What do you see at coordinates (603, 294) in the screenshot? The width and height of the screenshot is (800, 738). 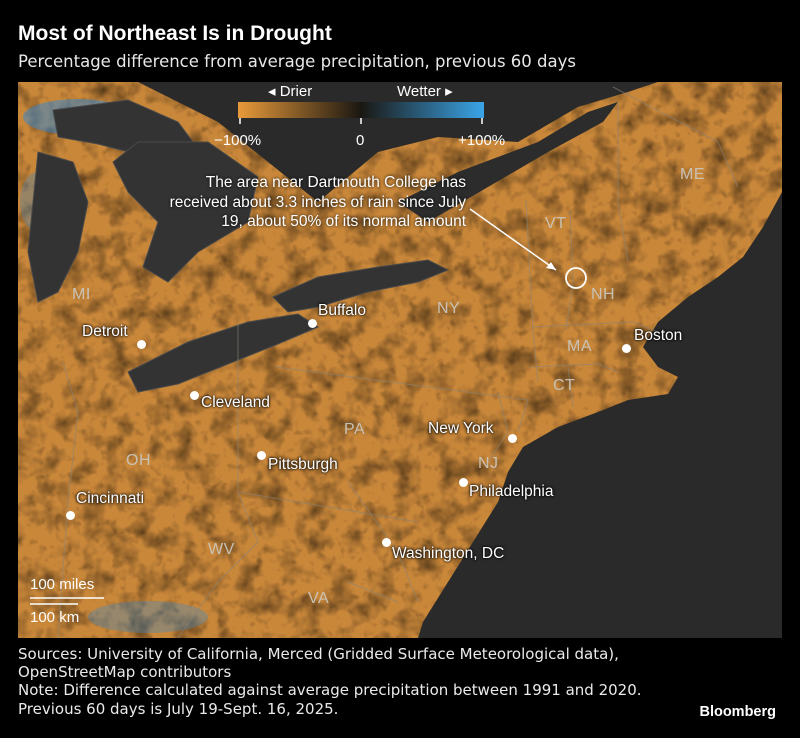 I see `state-label-nh: NH` at bounding box center [603, 294].